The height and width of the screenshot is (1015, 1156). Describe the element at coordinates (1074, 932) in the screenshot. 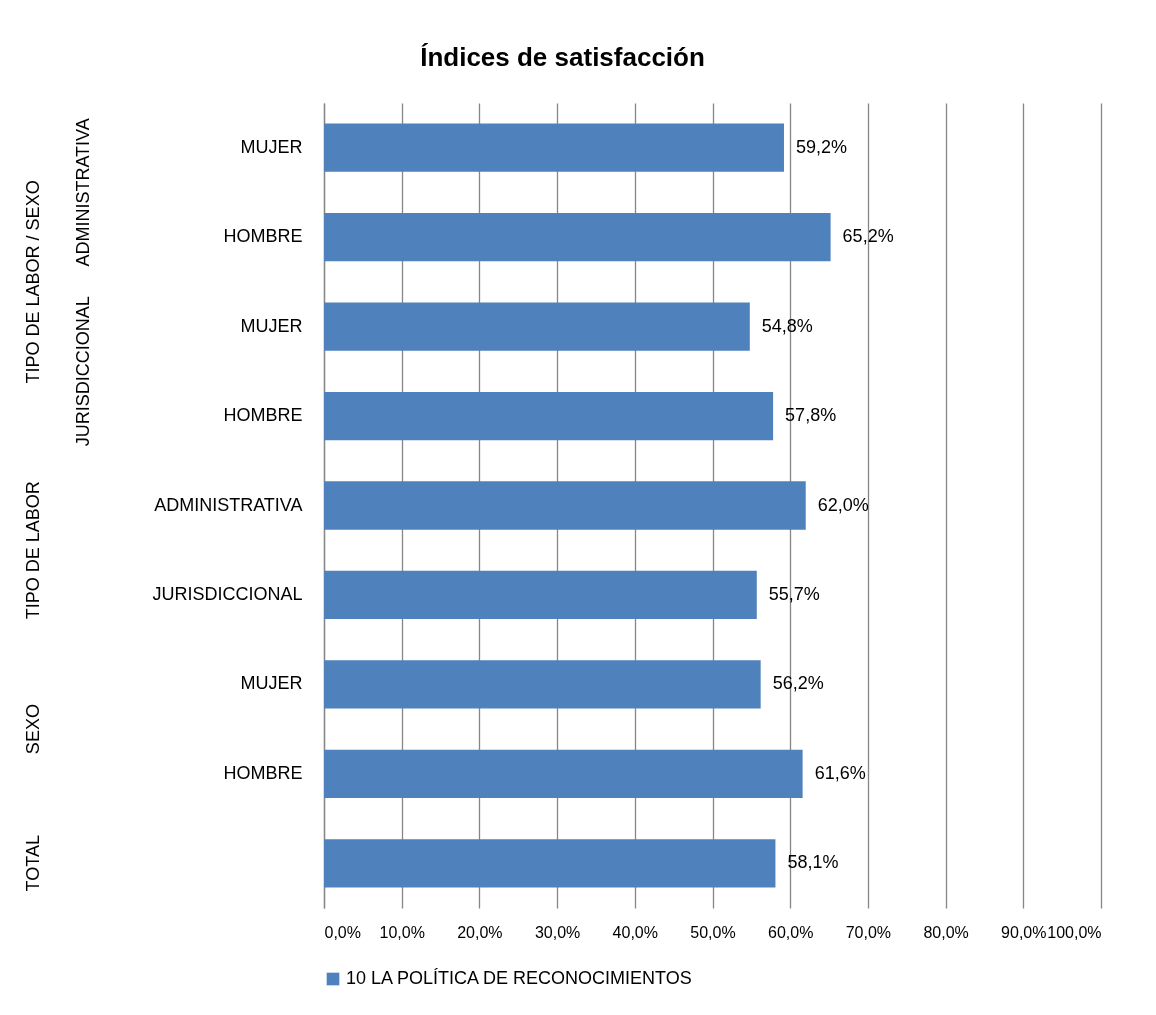

I see `x-tick-label: 100,0%` at that location.